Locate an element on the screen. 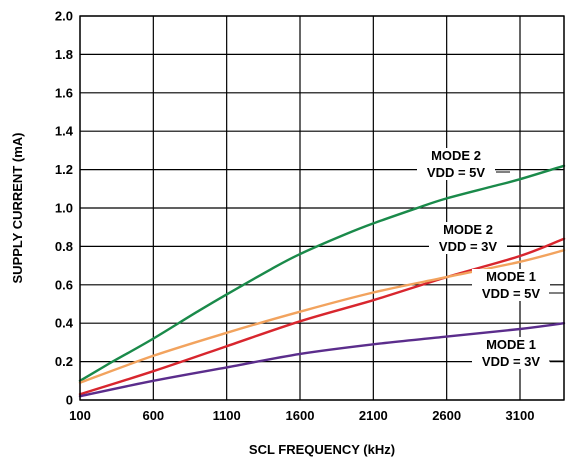 The image size is (568, 460). series-label-mode1-3v: MODE 1 VDD = 3V is located at coordinates (518, 353).